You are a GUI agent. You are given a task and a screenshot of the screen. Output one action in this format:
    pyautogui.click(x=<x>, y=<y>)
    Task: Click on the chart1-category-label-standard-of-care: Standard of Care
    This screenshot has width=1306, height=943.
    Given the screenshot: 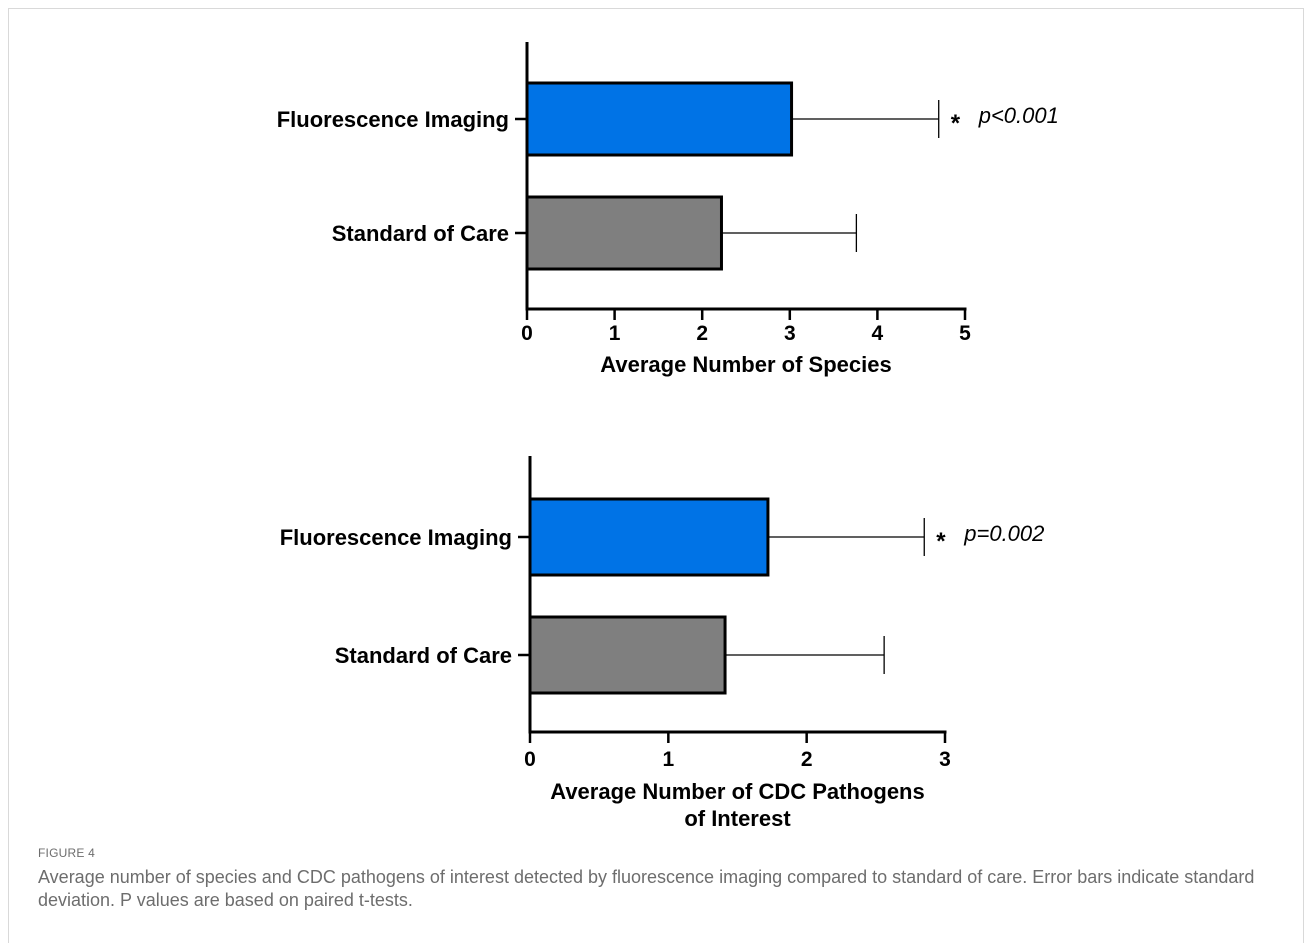 What is the action you would take?
    pyautogui.click(x=420, y=233)
    